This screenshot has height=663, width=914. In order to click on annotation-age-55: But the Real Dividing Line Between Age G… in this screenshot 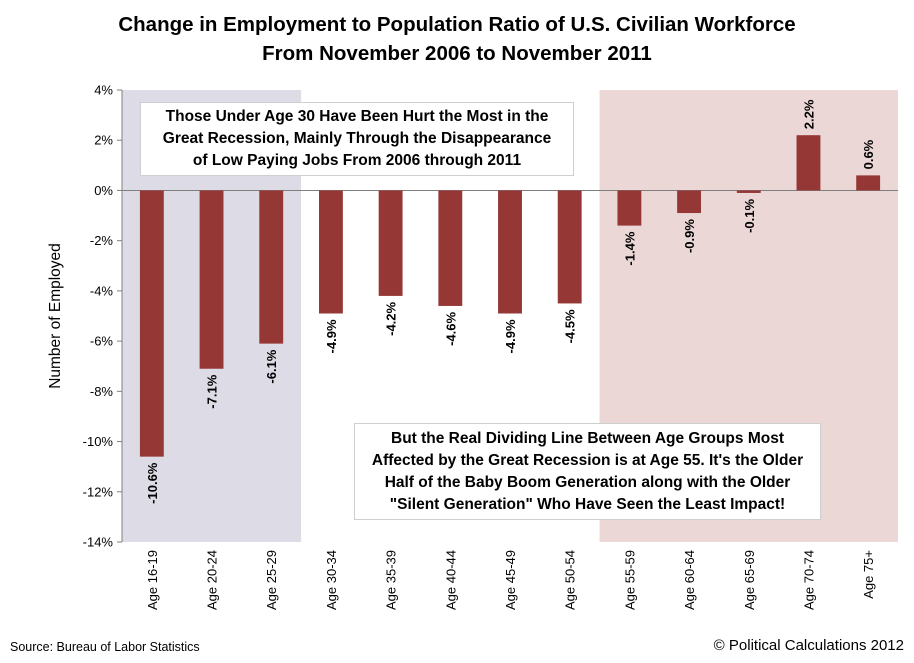, I will do `click(587, 471)`.